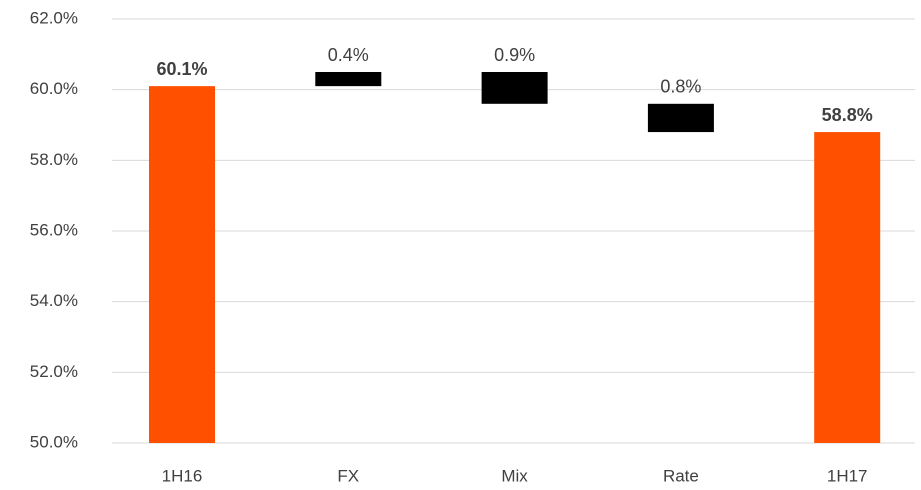 This screenshot has width=921, height=490. Describe the element at coordinates (680, 87) in the screenshot. I see `value-label: 0.8%` at that location.